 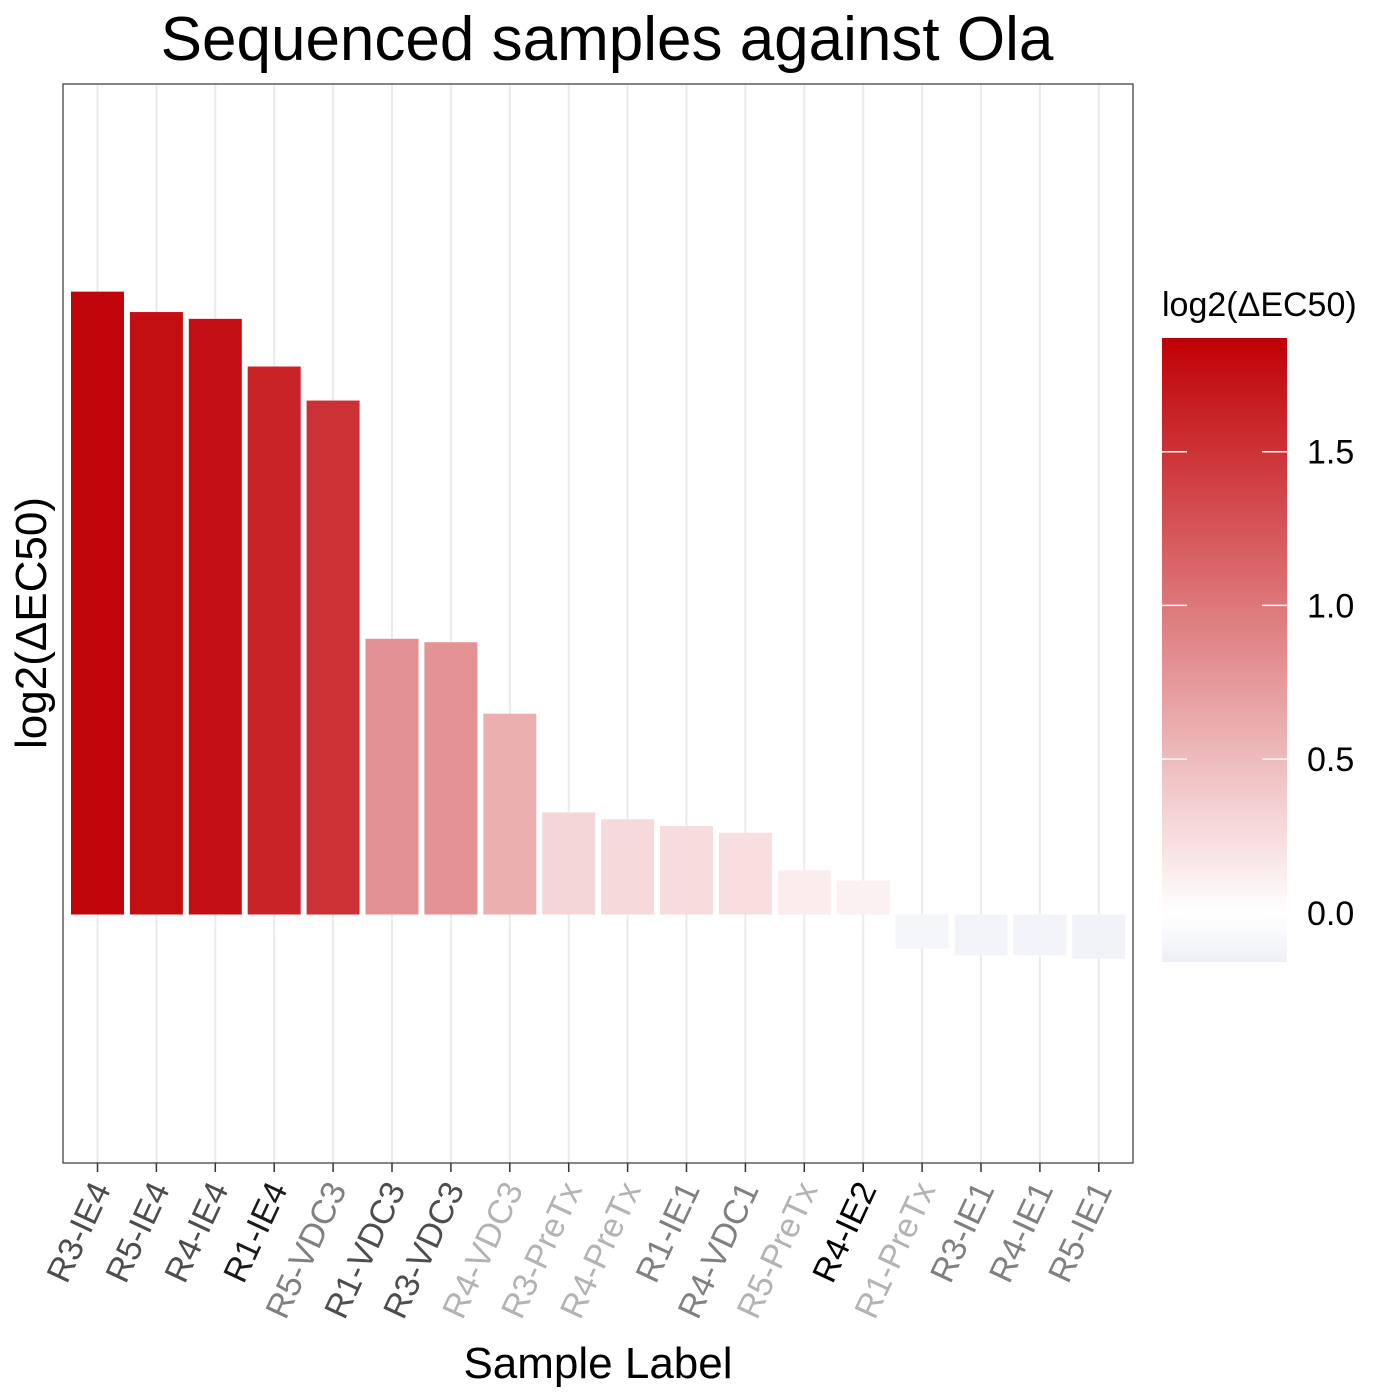 I want to click on colorbar, so click(x=1224, y=650).